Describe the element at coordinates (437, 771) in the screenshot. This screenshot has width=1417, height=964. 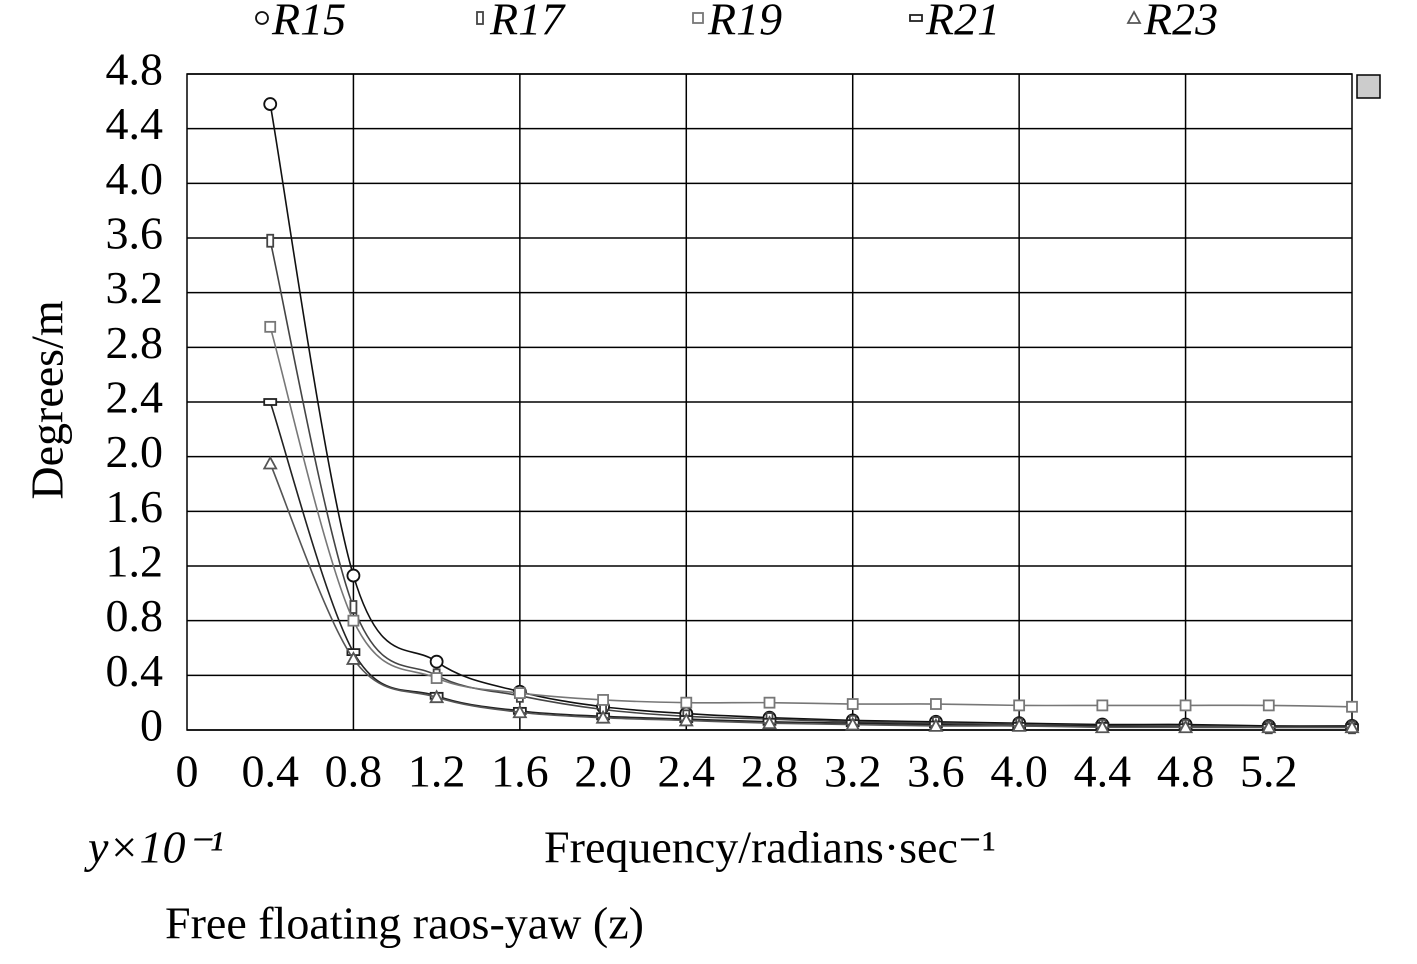
I see `x-tick-label: 1.2` at that location.